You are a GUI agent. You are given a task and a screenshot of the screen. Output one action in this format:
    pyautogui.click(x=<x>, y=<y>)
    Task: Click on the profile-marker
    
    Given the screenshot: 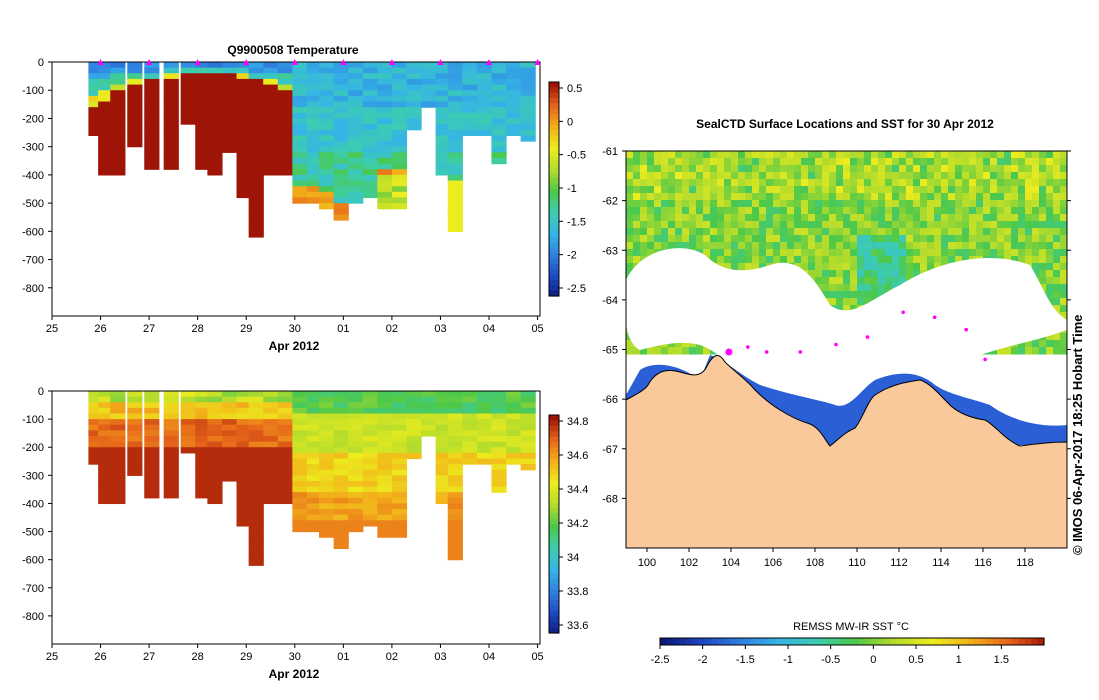 What is the action you would take?
    pyautogui.click(x=537, y=62)
    